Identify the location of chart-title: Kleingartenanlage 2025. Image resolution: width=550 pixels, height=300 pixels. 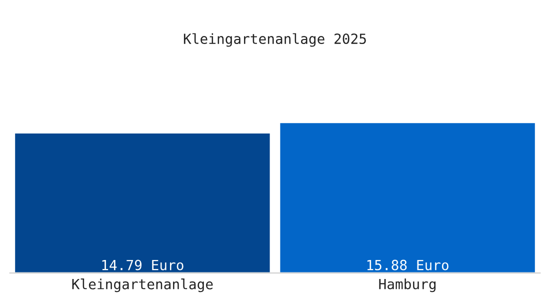
(275, 40).